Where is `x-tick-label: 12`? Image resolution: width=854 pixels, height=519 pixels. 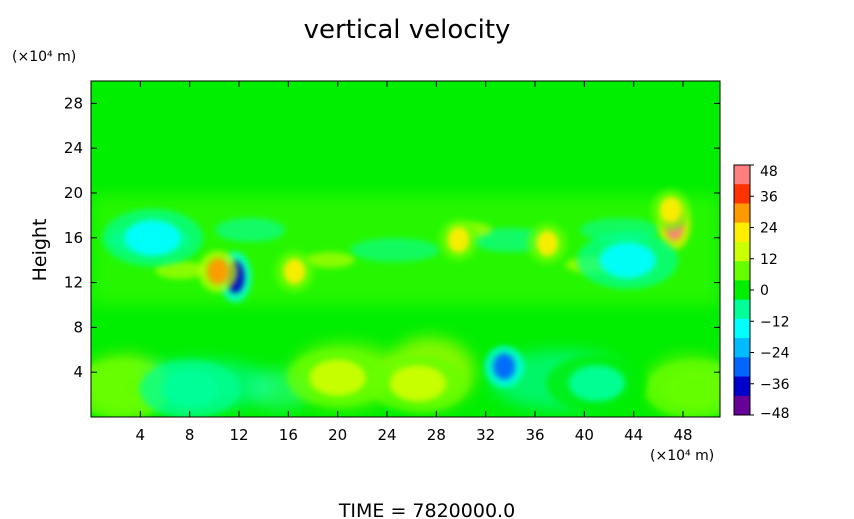
x-tick-label: 12 is located at coordinates (238, 435).